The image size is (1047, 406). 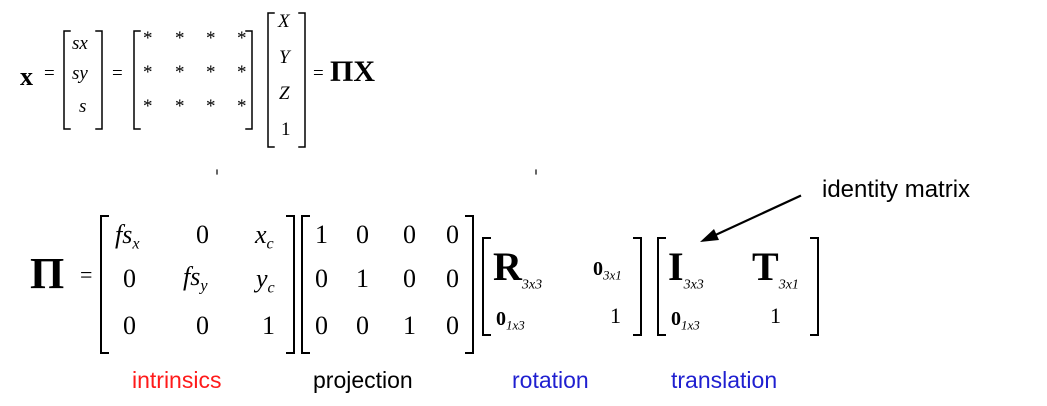 What do you see at coordinates (80, 43) in the screenshot?
I see `vec-x-entry-0: sx` at bounding box center [80, 43].